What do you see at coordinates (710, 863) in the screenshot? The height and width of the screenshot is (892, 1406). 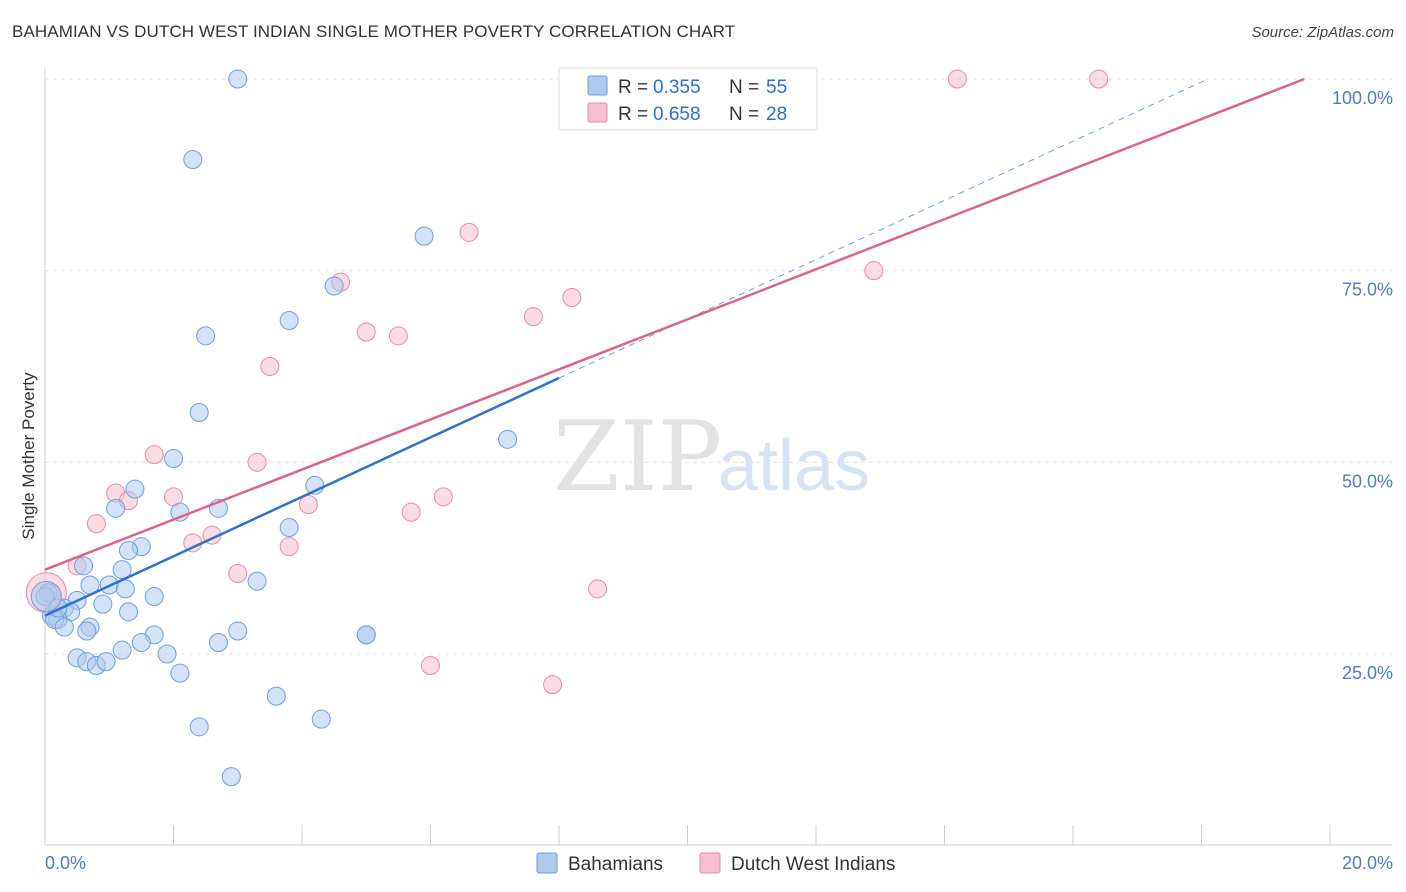 I see `series-legend-swatch-dutch-west-indians` at bounding box center [710, 863].